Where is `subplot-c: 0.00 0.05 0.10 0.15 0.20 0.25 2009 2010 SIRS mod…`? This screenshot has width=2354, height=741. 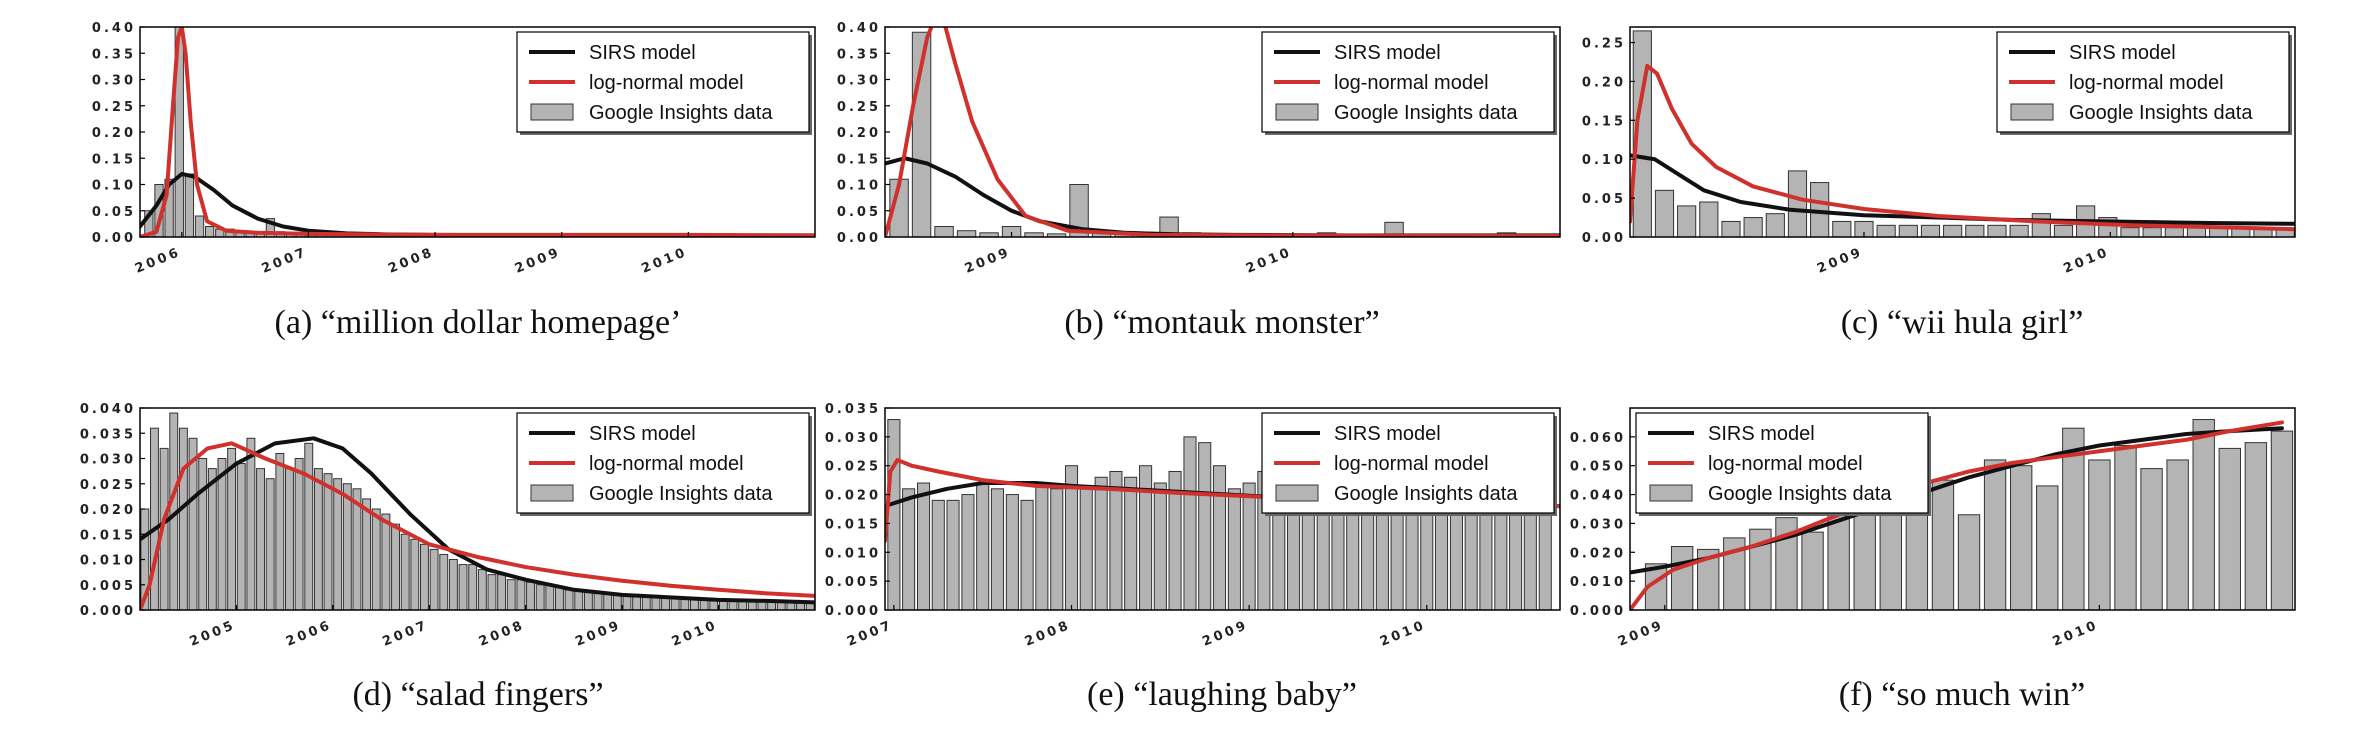
subplot-c: 0.00 0.05 0.10 0.15 0.20 0.25 2009 2010 SIRS mod… is located at coordinates (1939, 183).